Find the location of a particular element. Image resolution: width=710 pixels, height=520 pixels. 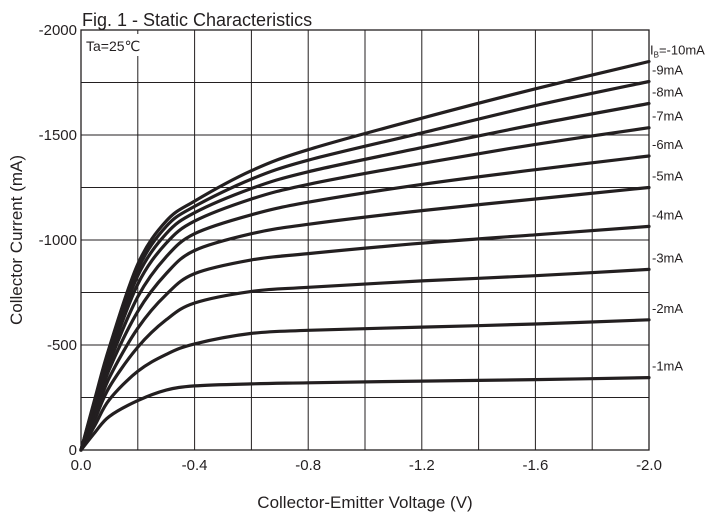

y-tick-label: -500 is located at coordinates (62, 345).